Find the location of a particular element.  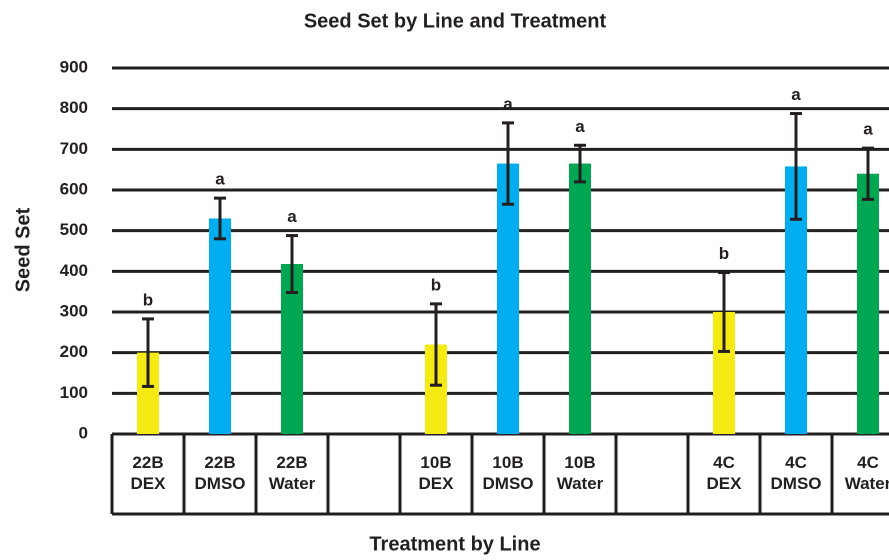

chart-title: Seed Set by Line and Treatment is located at coordinates (455, 21).